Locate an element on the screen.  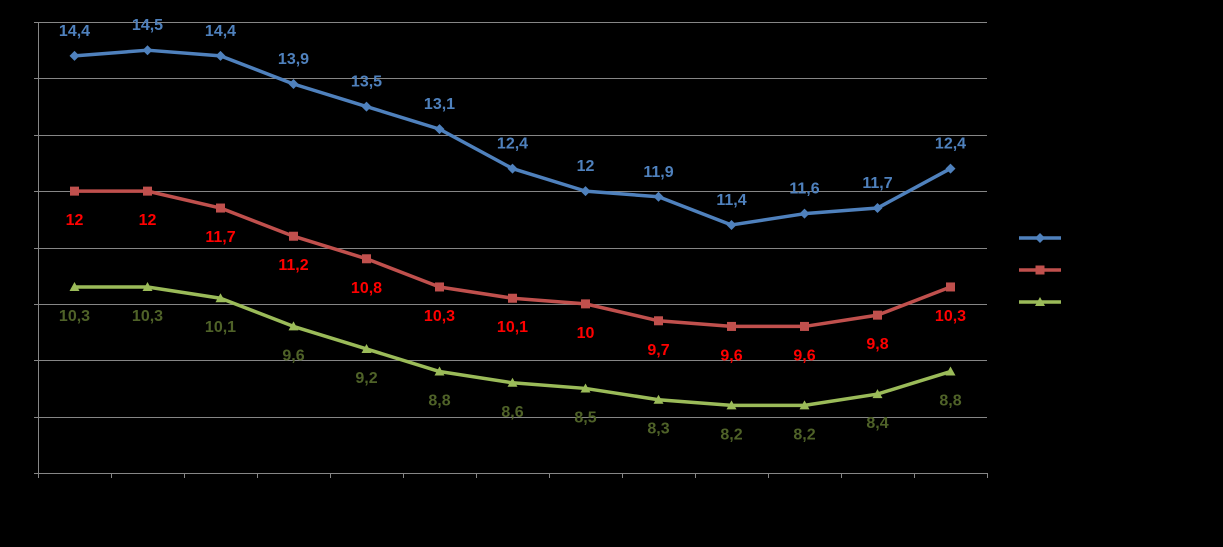
data-label: 11,9 is located at coordinates (658, 172).